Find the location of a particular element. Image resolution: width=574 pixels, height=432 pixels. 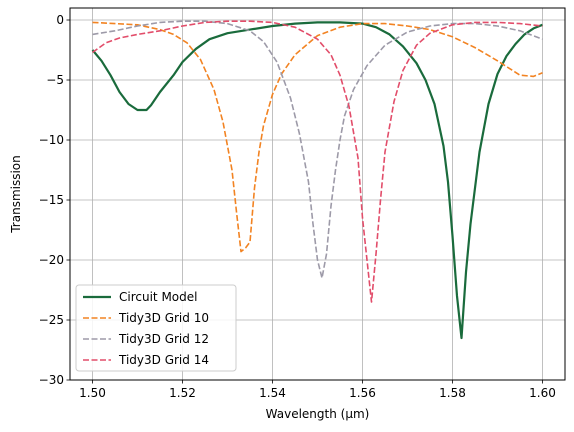

legend-label-circuit-model: Circuit Model is located at coordinates (158, 297).